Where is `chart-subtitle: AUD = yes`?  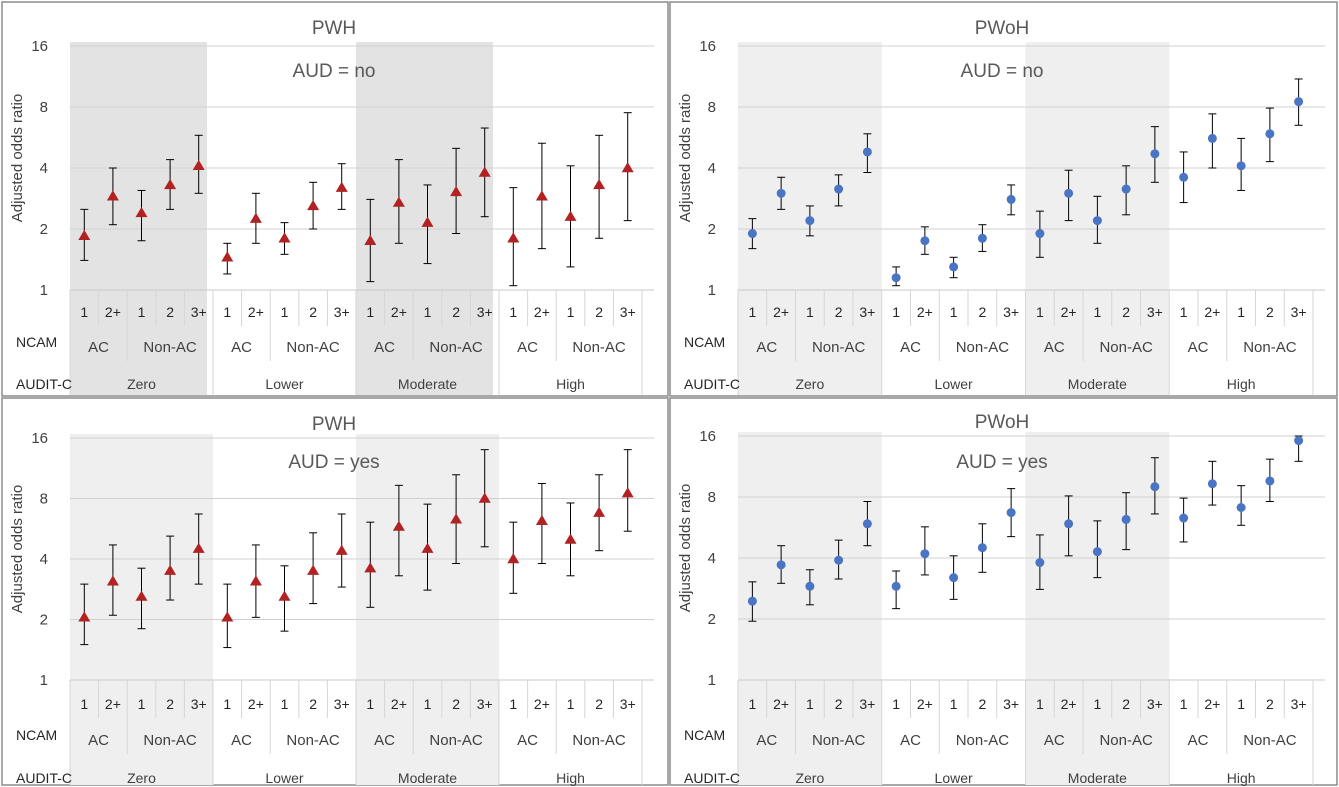
chart-subtitle: AUD = yes is located at coordinates (1001, 462).